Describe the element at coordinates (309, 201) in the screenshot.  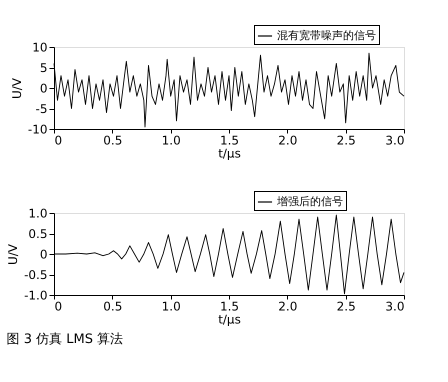
I see `legend-label: 增强后的信号` at that location.